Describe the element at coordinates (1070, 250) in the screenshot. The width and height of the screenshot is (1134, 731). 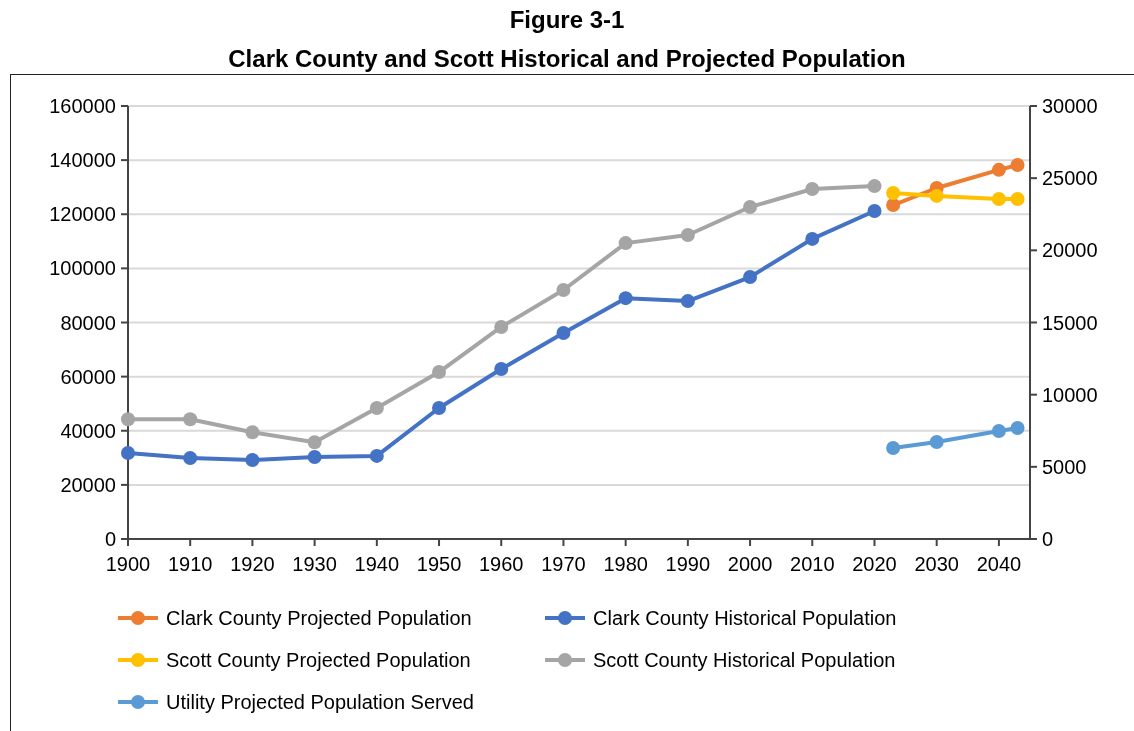
I see `y2-tick-label: 20000` at that location.